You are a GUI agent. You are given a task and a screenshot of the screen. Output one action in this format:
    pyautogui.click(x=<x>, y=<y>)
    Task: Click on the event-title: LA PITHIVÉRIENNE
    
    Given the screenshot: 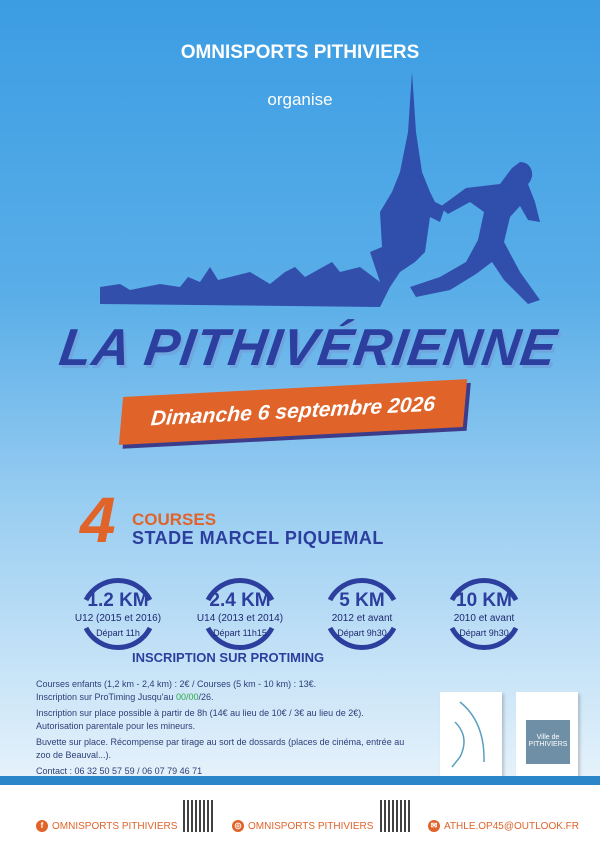 What is the action you would take?
    pyautogui.click(x=308, y=348)
    